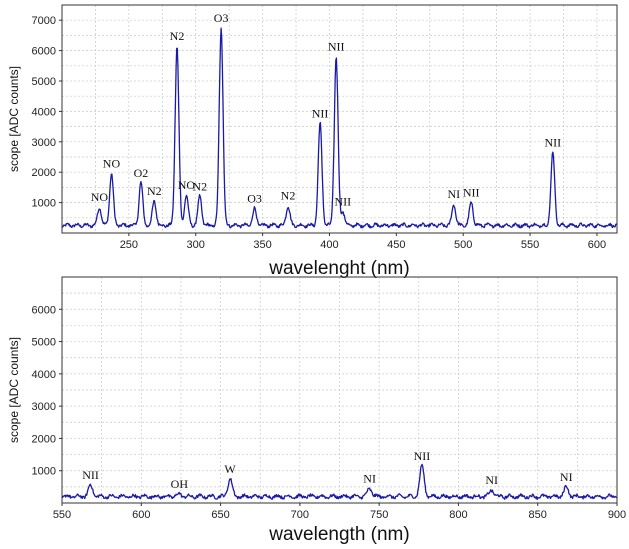 The height and width of the screenshot is (549, 629). Describe the element at coordinates (129, 245) in the screenshot. I see `x-tick-label: 250` at that location.